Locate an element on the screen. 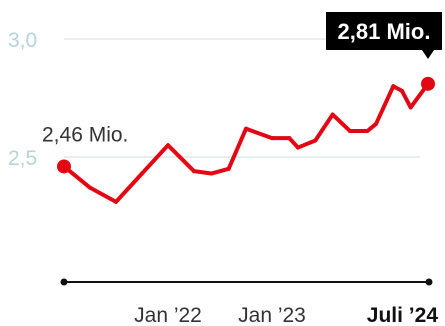 Image resolution: width=445 pixels, height=326 pixels. y-tick-label: 3,0 is located at coordinates (22, 40).